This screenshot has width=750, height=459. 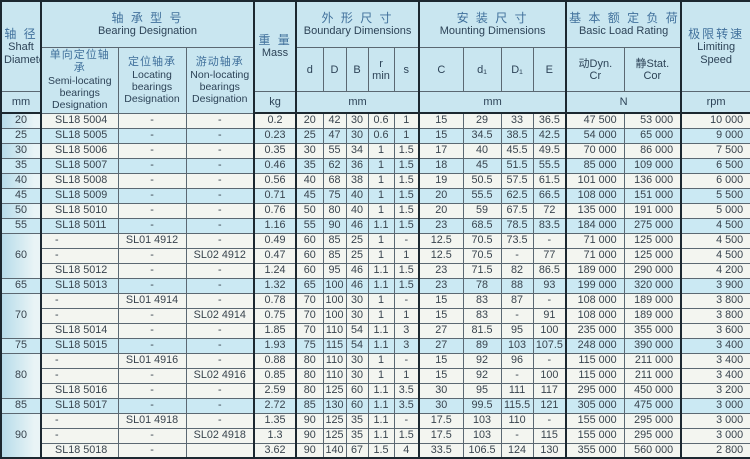 I want to click on cell-cr: 85 000, so click(x=595, y=165).